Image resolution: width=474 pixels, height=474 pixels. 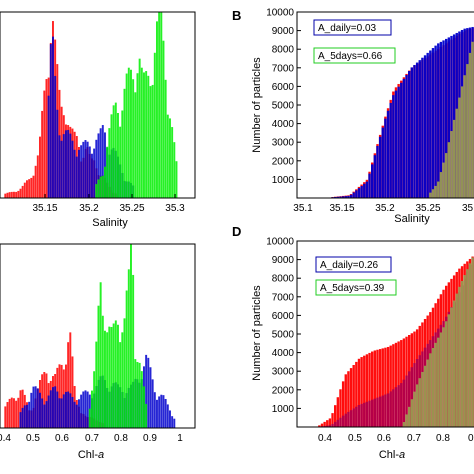 I want to click on panel-d-xtick-label: 0.6, so click(x=384, y=438).